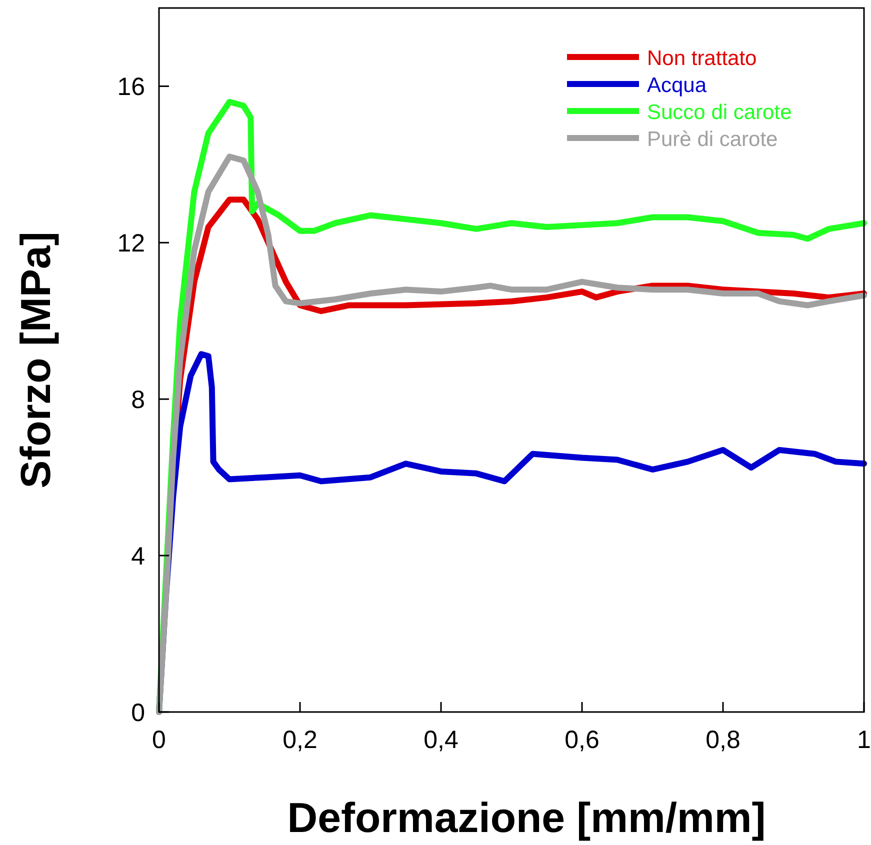 The width and height of the screenshot is (871, 845). What do you see at coordinates (441, 740) in the screenshot?
I see `x-tick-label: 0,4` at bounding box center [441, 740].